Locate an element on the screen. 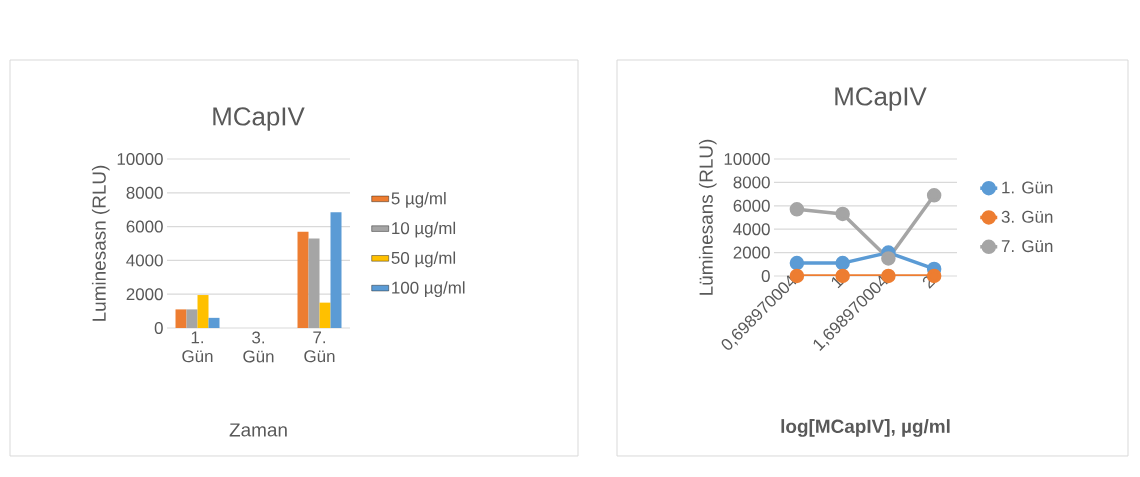  x-axis-title: Zaman is located at coordinates (258, 430).